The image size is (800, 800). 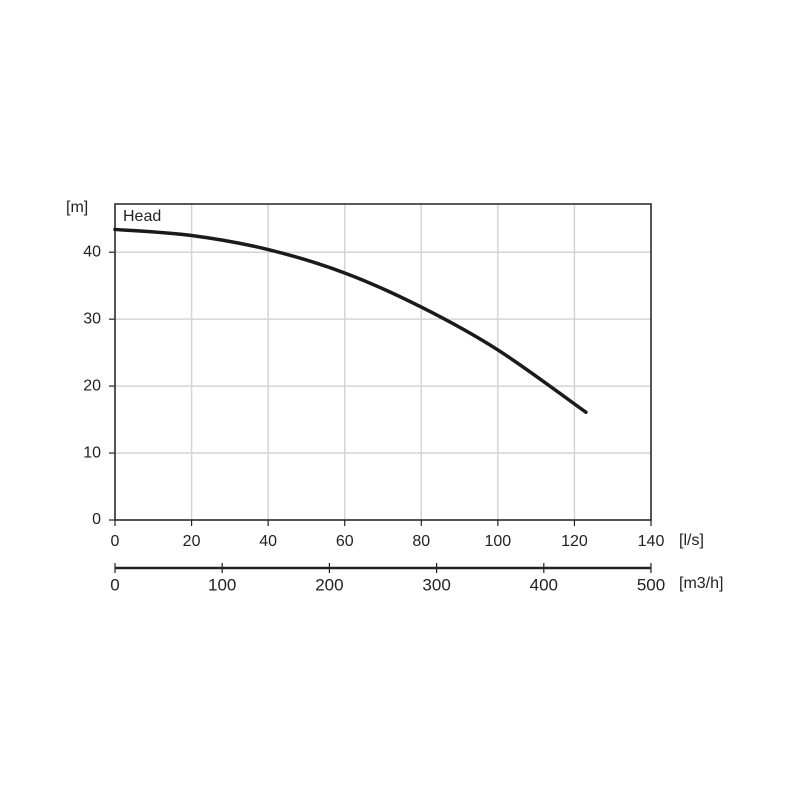 I want to click on x2-tick-label: 0, so click(x=114, y=584).